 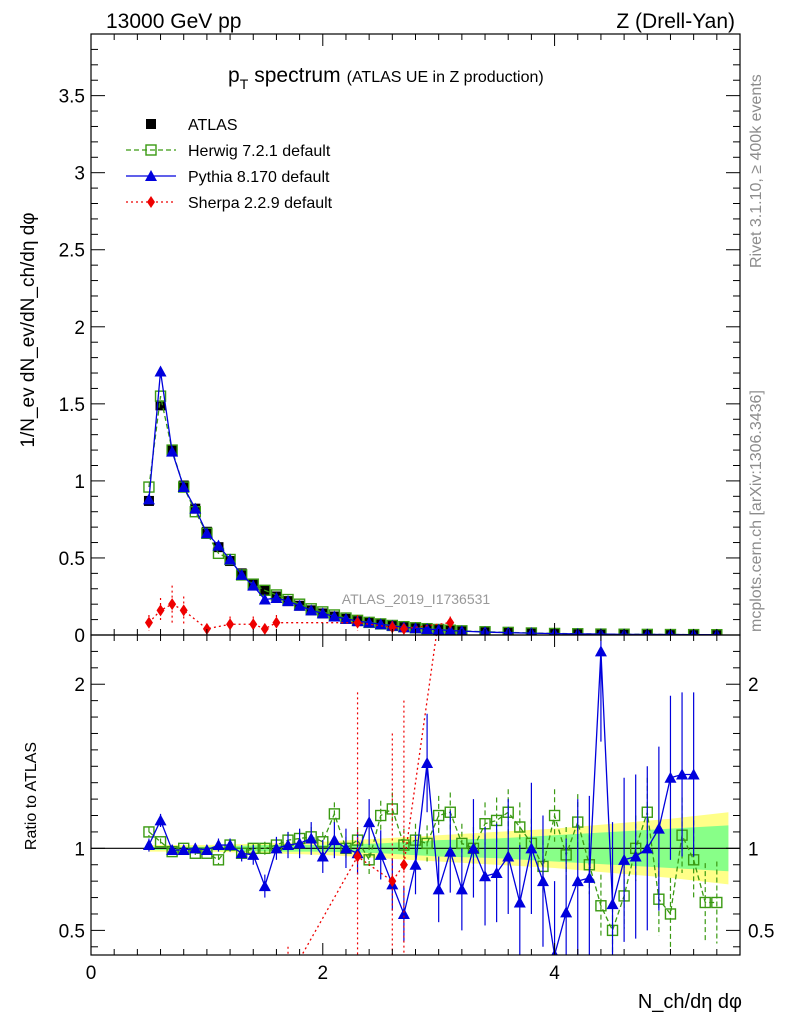 I want to click on process-label: Z (Drell-Yan), so click(x=675, y=21).